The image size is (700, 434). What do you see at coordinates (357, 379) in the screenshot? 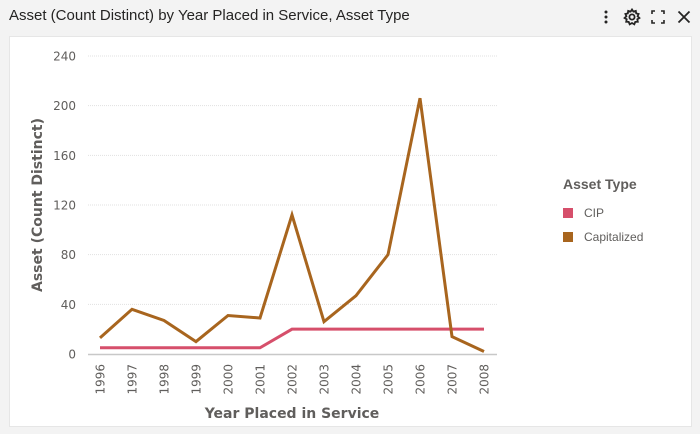
I see `x-tick-label: 2004` at bounding box center [357, 379].